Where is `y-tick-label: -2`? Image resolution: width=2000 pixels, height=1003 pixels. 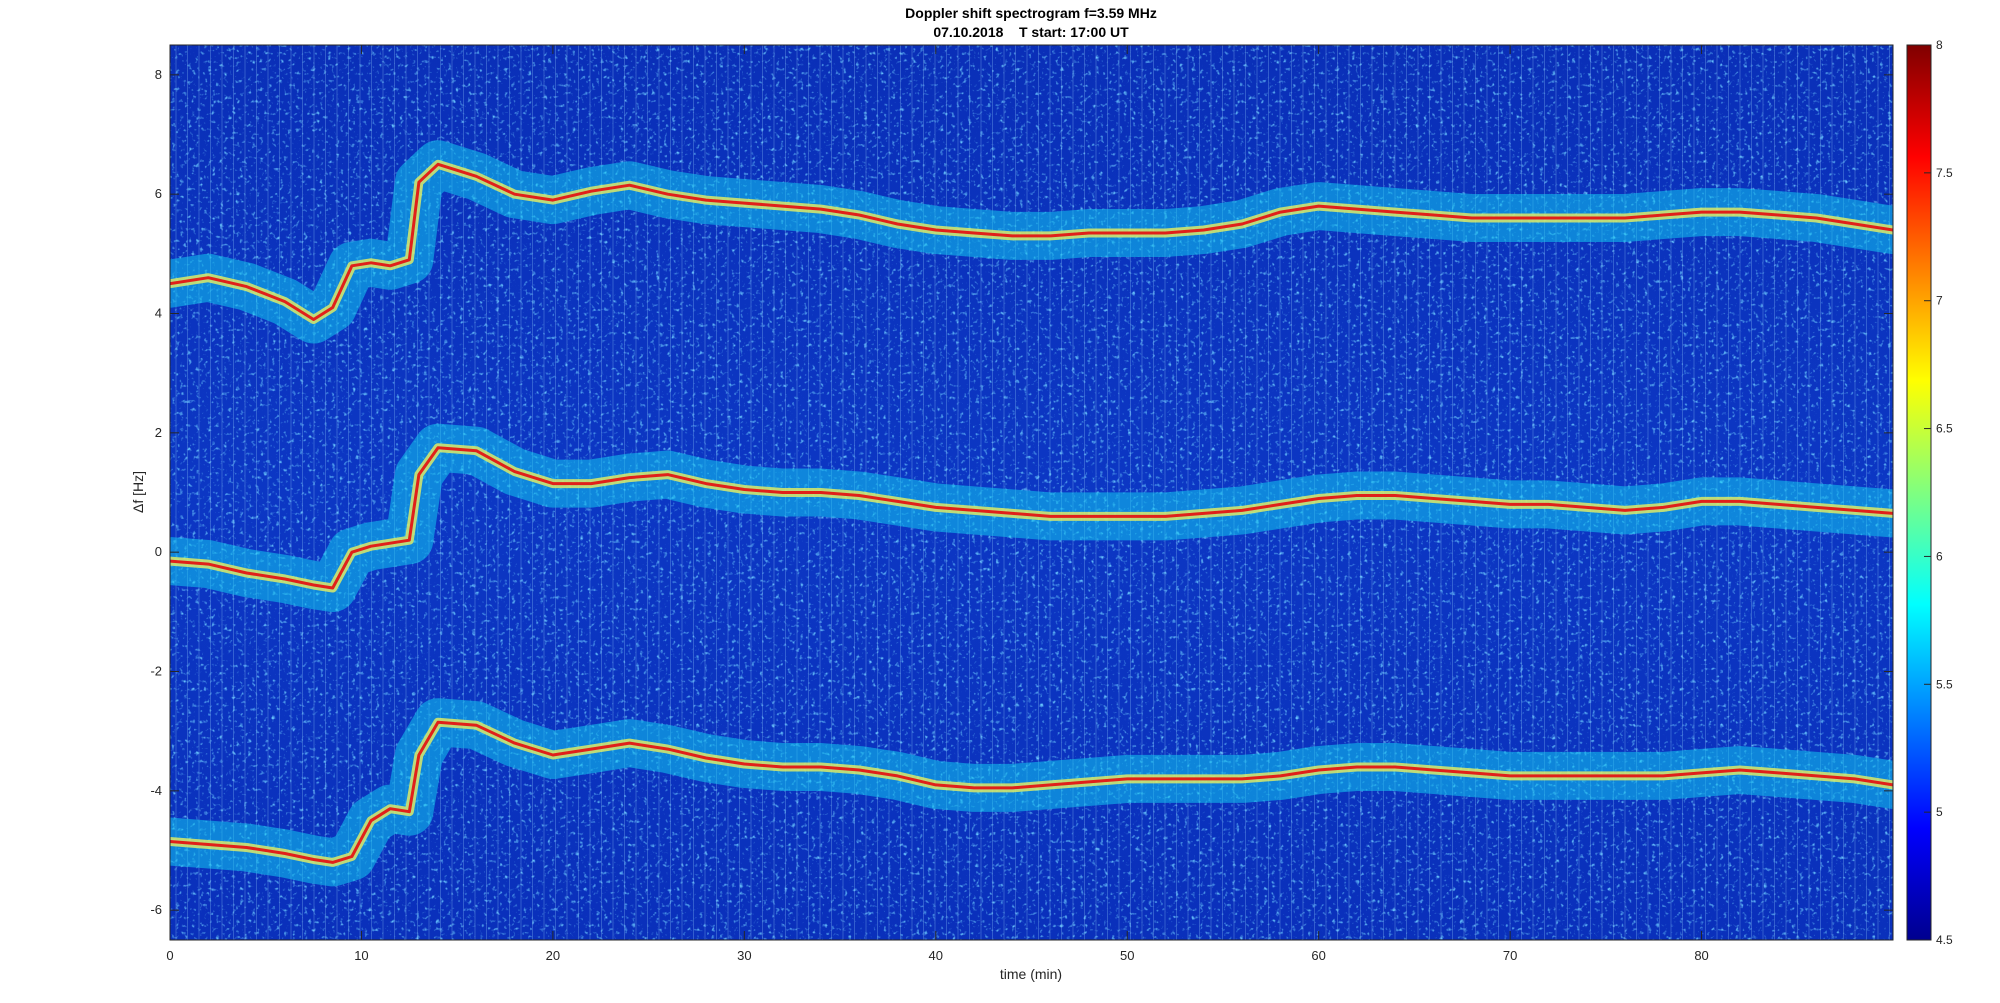 y-tick-label: -2 is located at coordinates (156, 671).